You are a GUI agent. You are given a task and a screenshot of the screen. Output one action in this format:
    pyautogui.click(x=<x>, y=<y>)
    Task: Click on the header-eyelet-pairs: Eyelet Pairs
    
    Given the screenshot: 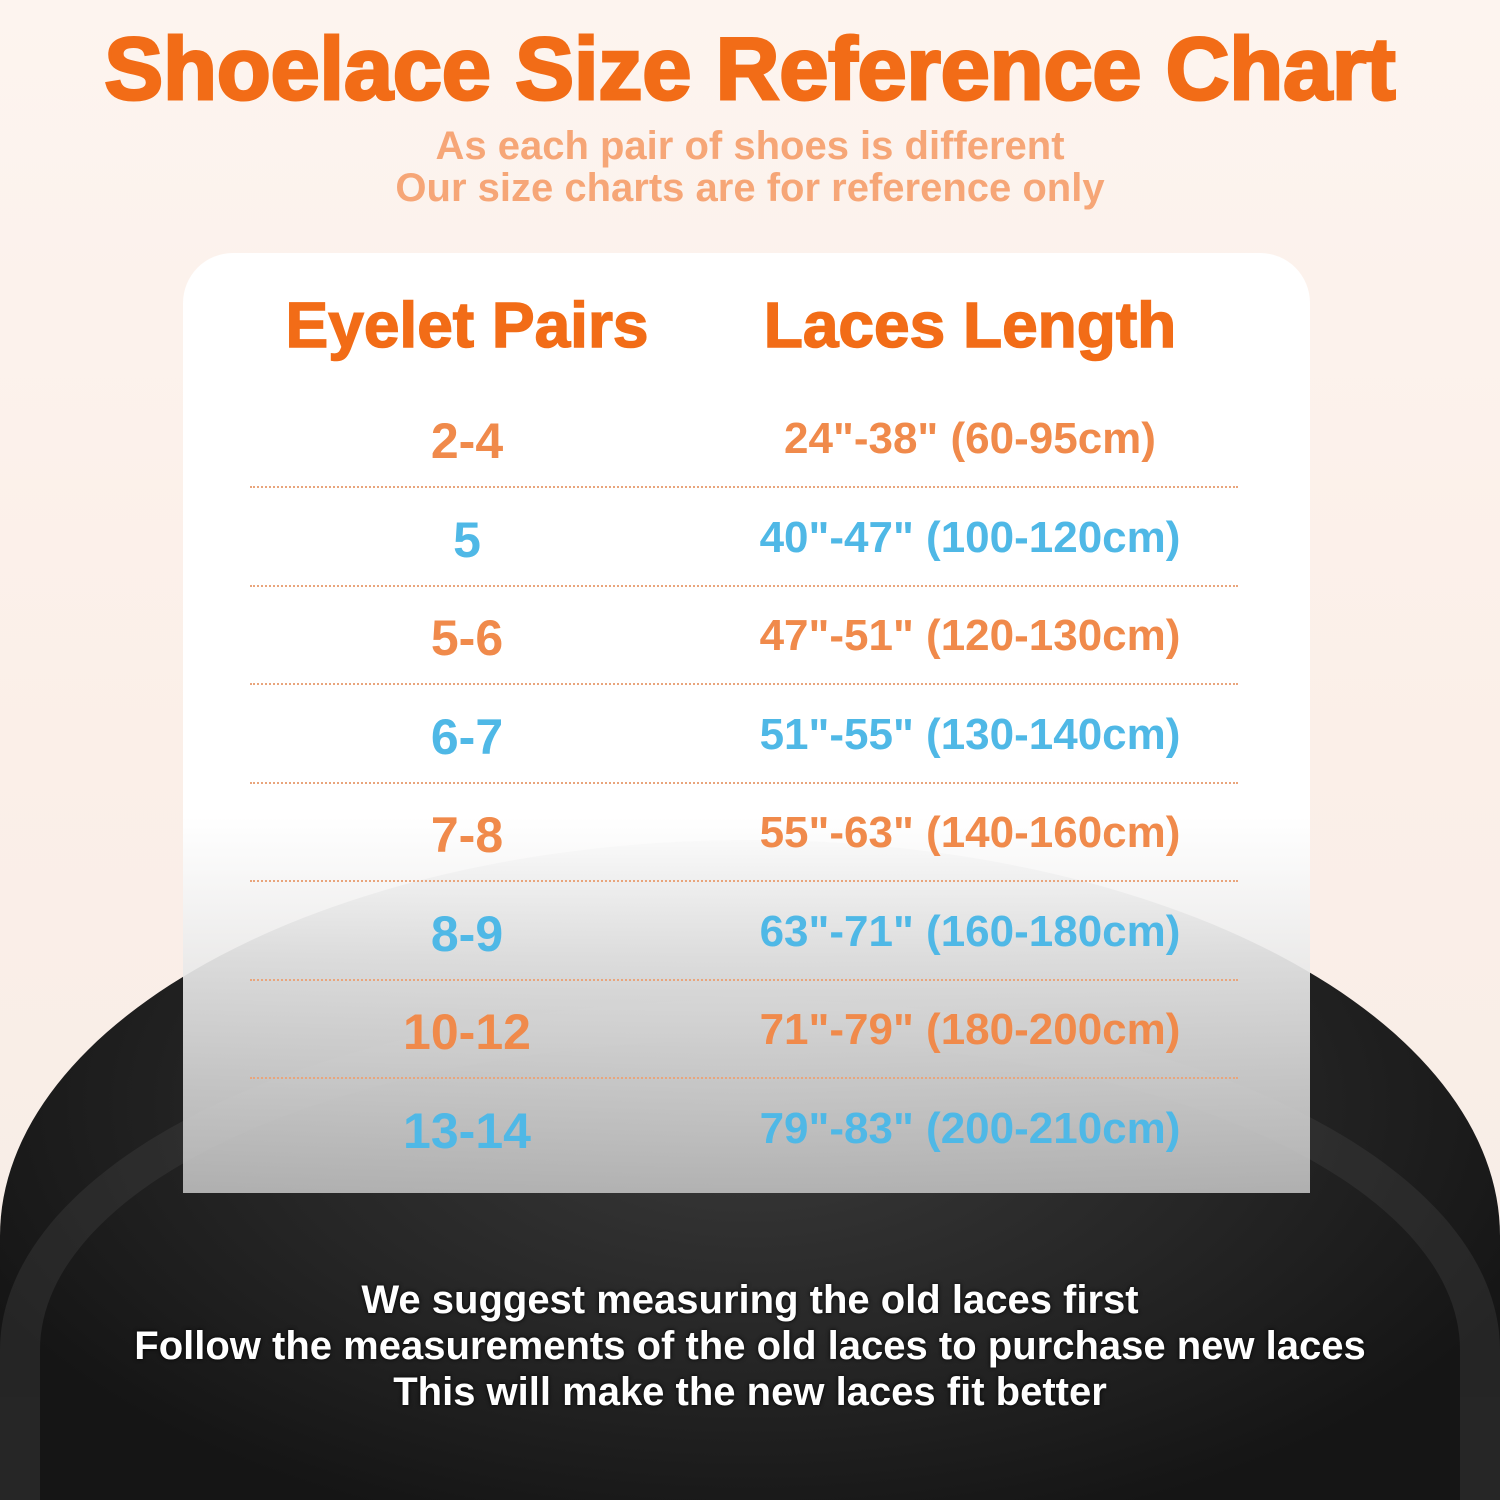 What is the action you would take?
    pyautogui.click(x=467, y=325)
    